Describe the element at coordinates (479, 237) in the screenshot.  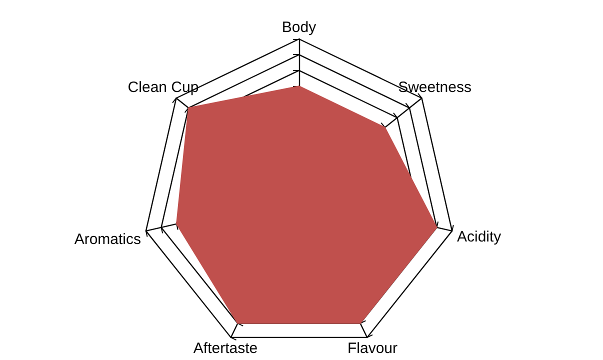
I see `spoke-label: Acidity` at that location.